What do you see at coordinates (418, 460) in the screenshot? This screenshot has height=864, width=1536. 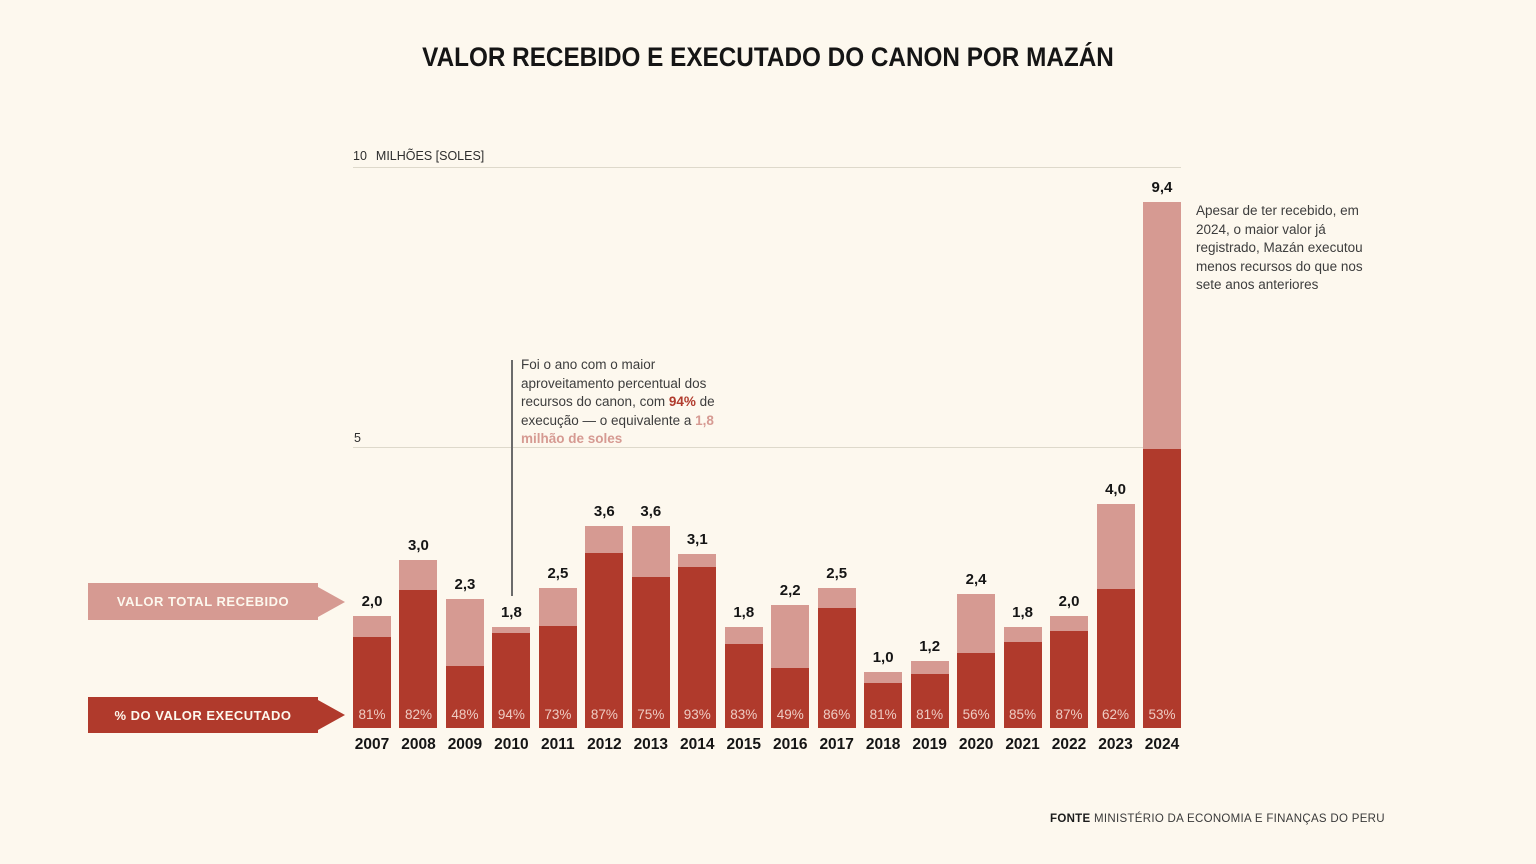 I see `bar-2008: 3,0 82% 2008` at bounding box center [418, 460].